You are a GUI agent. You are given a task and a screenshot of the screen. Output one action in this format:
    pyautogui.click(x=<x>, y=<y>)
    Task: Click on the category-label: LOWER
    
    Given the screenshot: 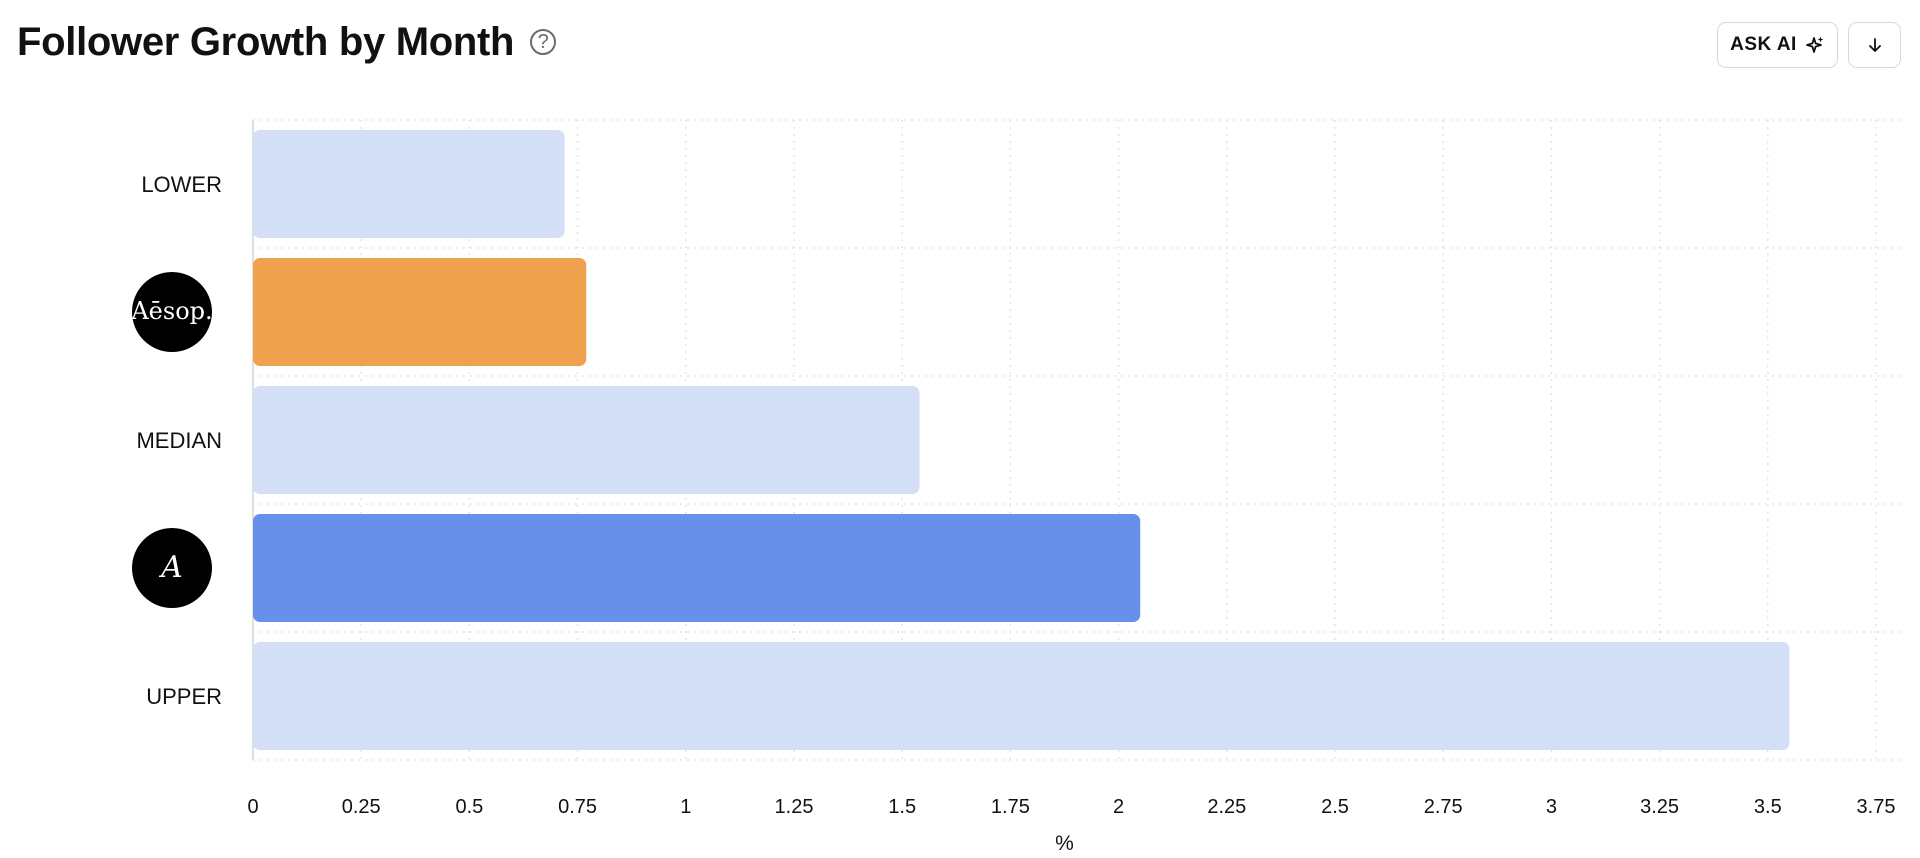 What is the action you would take?
    pyautogui.click(x=181, y=184)
    